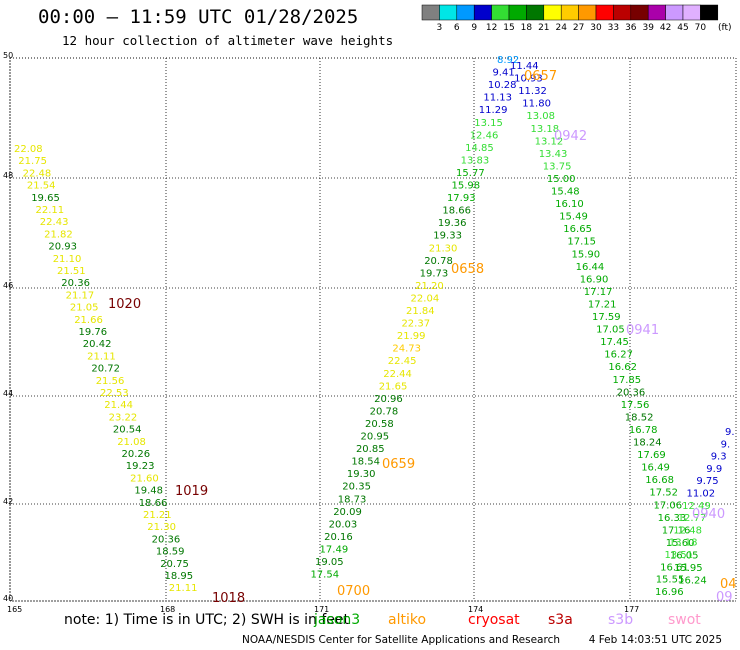  Describe the element at coordinates (598, 292) in the screenshot. I see `wave-height-value: 17.17` at that location.